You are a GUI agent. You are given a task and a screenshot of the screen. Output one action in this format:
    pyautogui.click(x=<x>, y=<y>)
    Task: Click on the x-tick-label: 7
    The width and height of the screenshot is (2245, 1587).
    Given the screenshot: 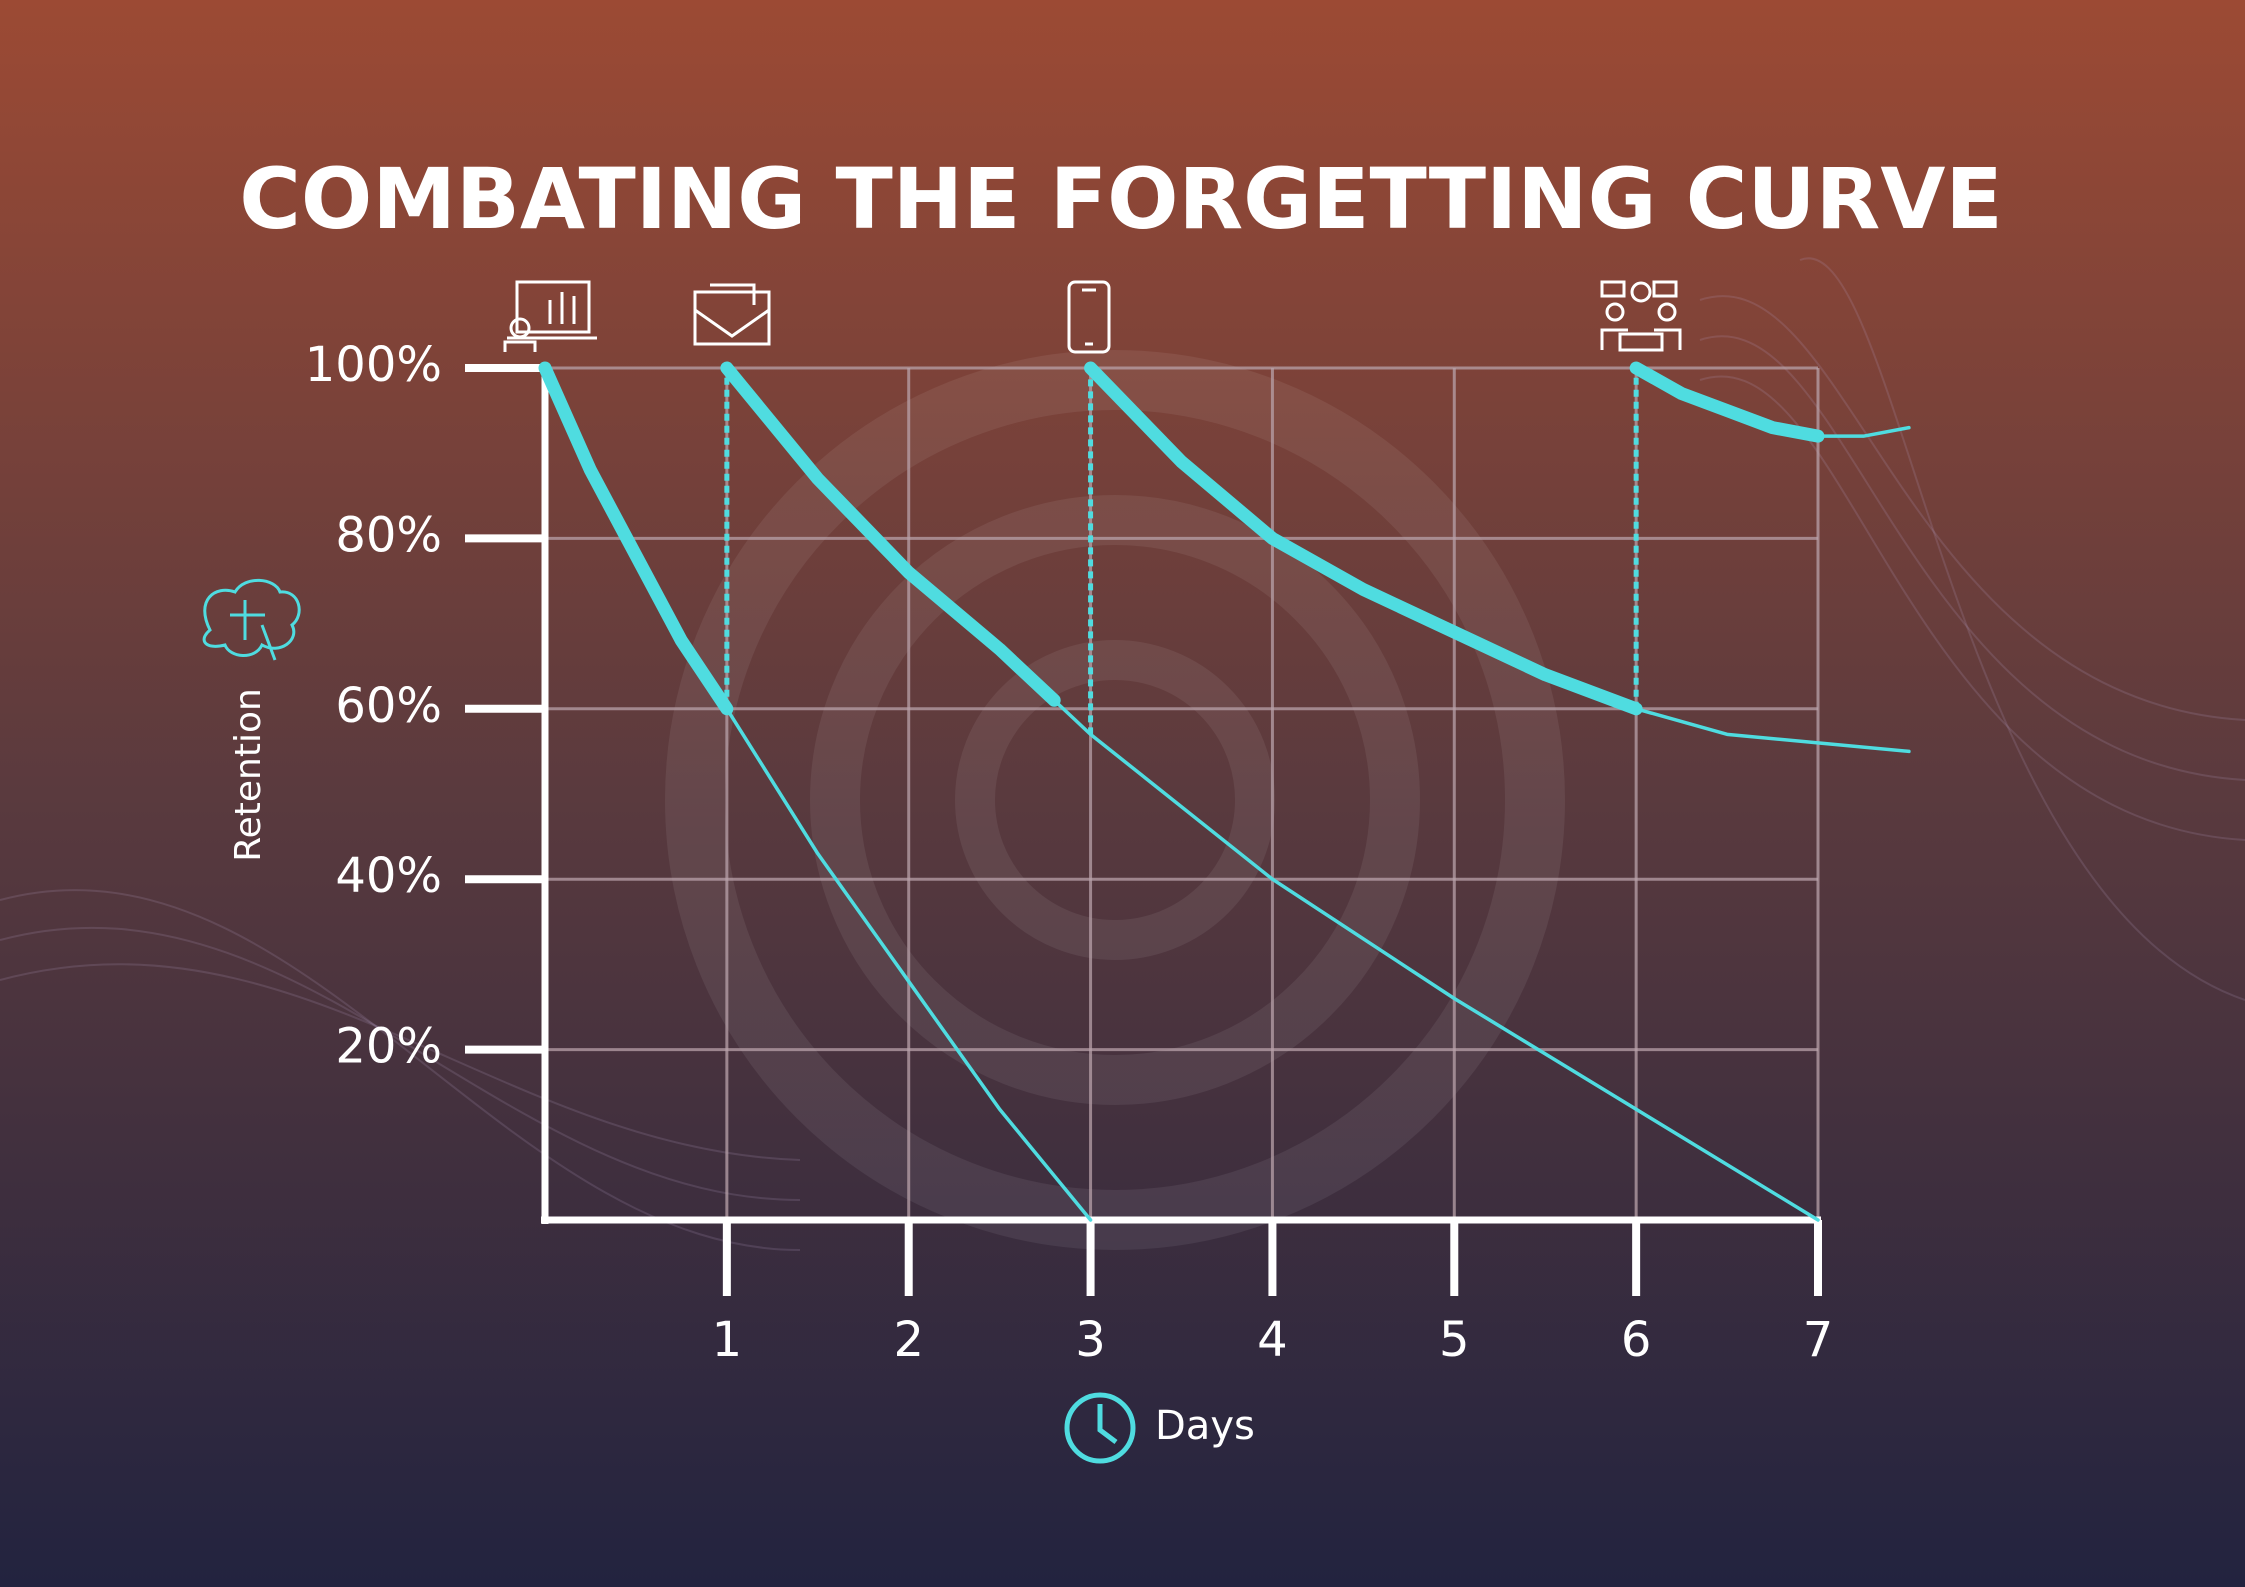 What is the action you would take?
    pyautogui.click(x=1818, y=1340)
    